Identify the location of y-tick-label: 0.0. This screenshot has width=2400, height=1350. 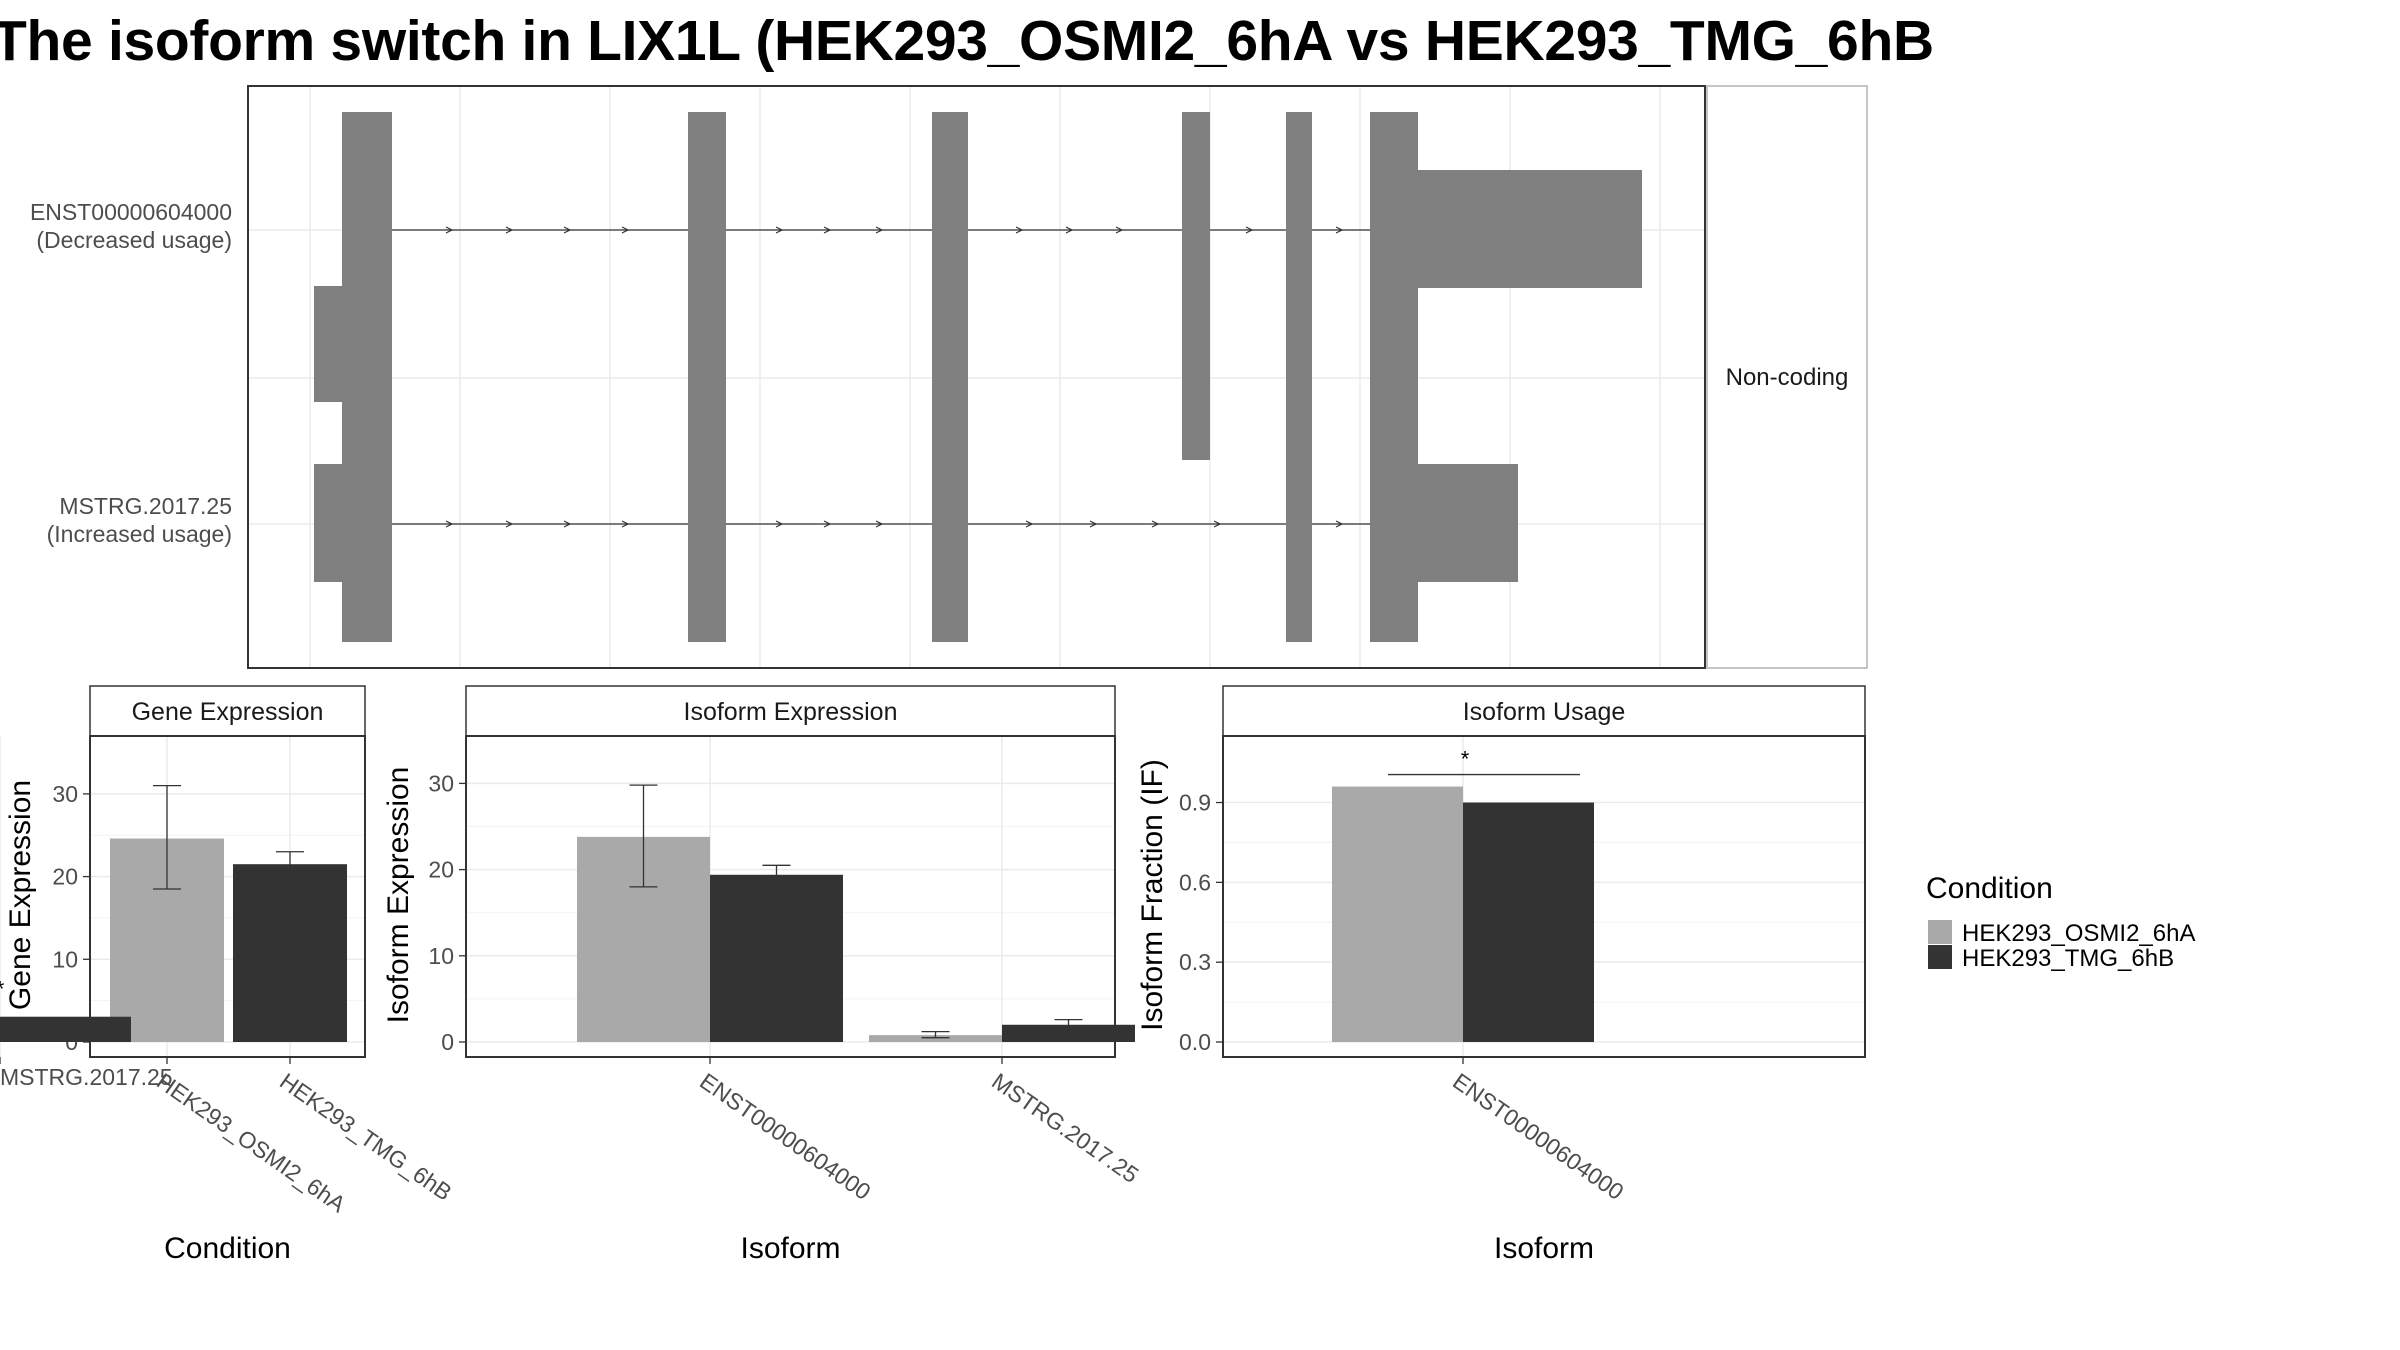
(1195, 1042).